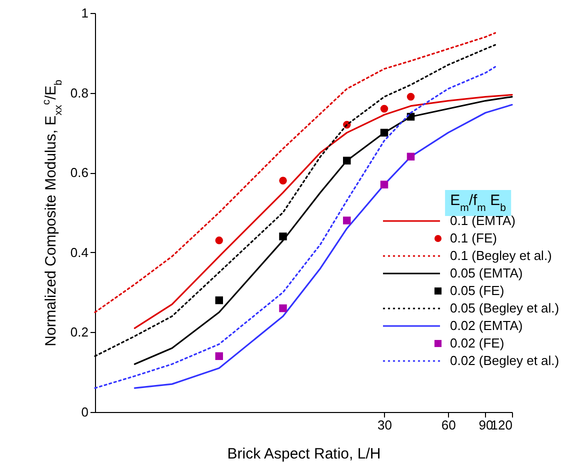 The height and width of the screenshot is (463, 581). Describe the element at coordinates (478, 203) in the screenshot. I see `legend-title: E$_{m}$/f$_{m}$ E$_{b}$` at that location.